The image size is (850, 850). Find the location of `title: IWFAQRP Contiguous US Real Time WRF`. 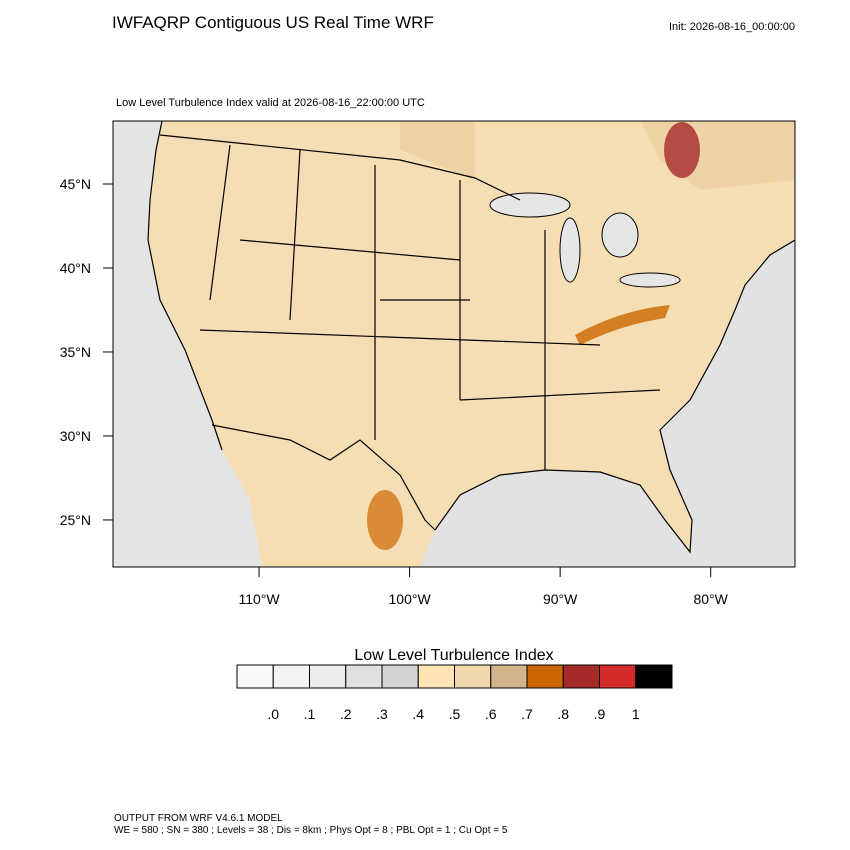

title: IWFAQRP Contiguous US Real Time WRF is located at coordinates (273, 22).